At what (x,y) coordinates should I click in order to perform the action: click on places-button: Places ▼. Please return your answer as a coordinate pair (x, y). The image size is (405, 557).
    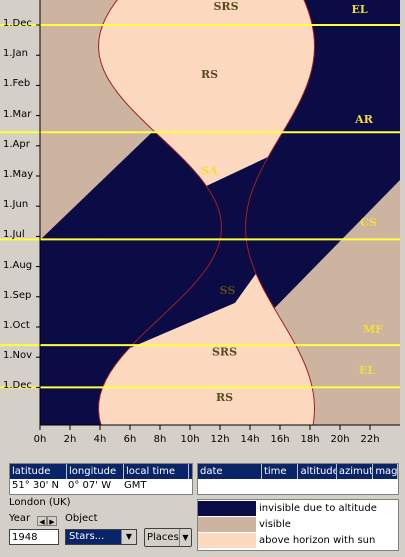
    Looking at the image, I should click on (168, 537).